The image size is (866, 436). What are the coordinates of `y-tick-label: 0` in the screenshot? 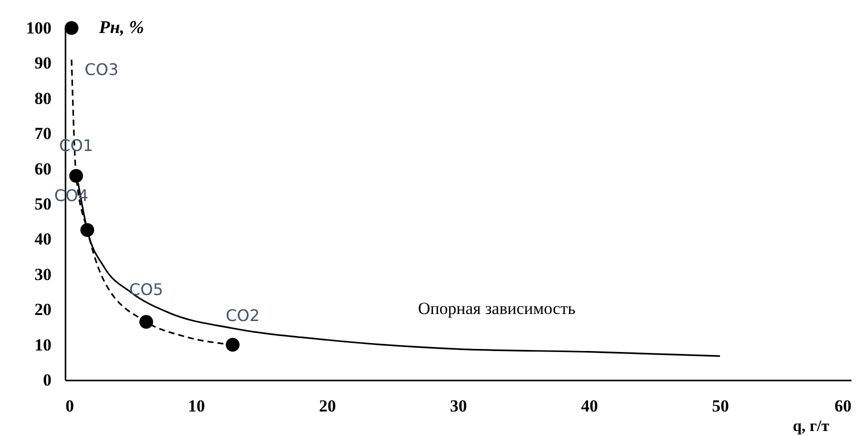 It's located at (47, 380).